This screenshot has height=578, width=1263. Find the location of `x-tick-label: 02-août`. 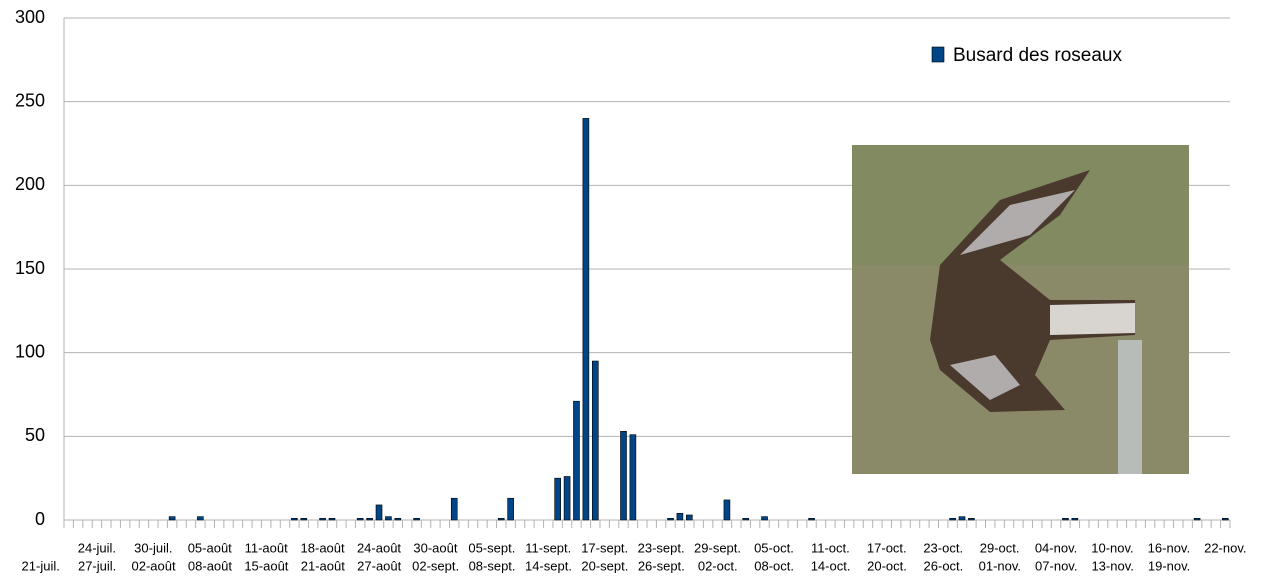

x-tick-label: 02-août is located at coordinates (153, 565).